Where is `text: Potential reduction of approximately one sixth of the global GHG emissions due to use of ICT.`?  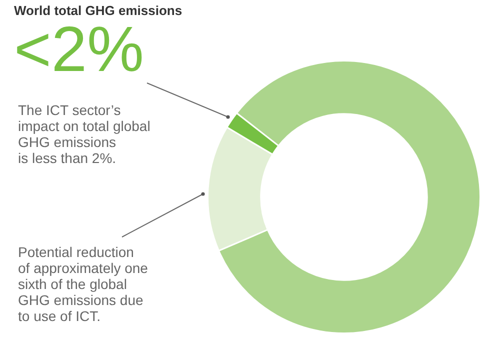 text: Potential reduction of approximately one sixth of the global GHG emissions due to use of ICT. is located at coordinates (83, 284).